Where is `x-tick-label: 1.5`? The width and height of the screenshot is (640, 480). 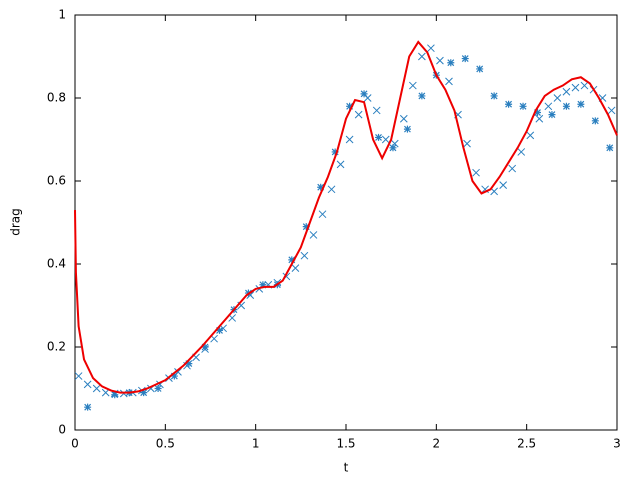 x-tick-label: 1.5 is located at coordinates (345, 444).